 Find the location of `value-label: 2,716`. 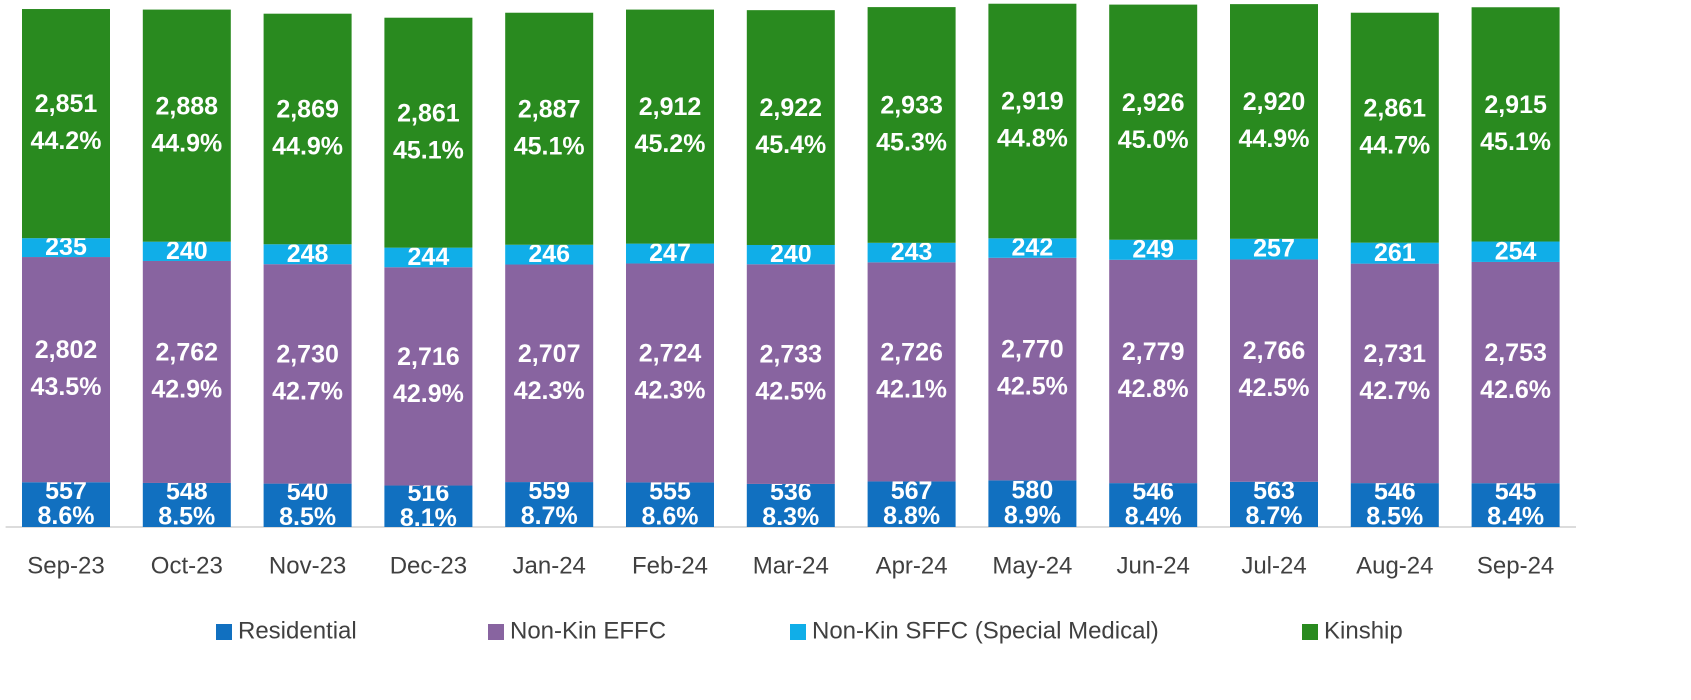

value-label: 2,716 is located at coordinates (428, 357).